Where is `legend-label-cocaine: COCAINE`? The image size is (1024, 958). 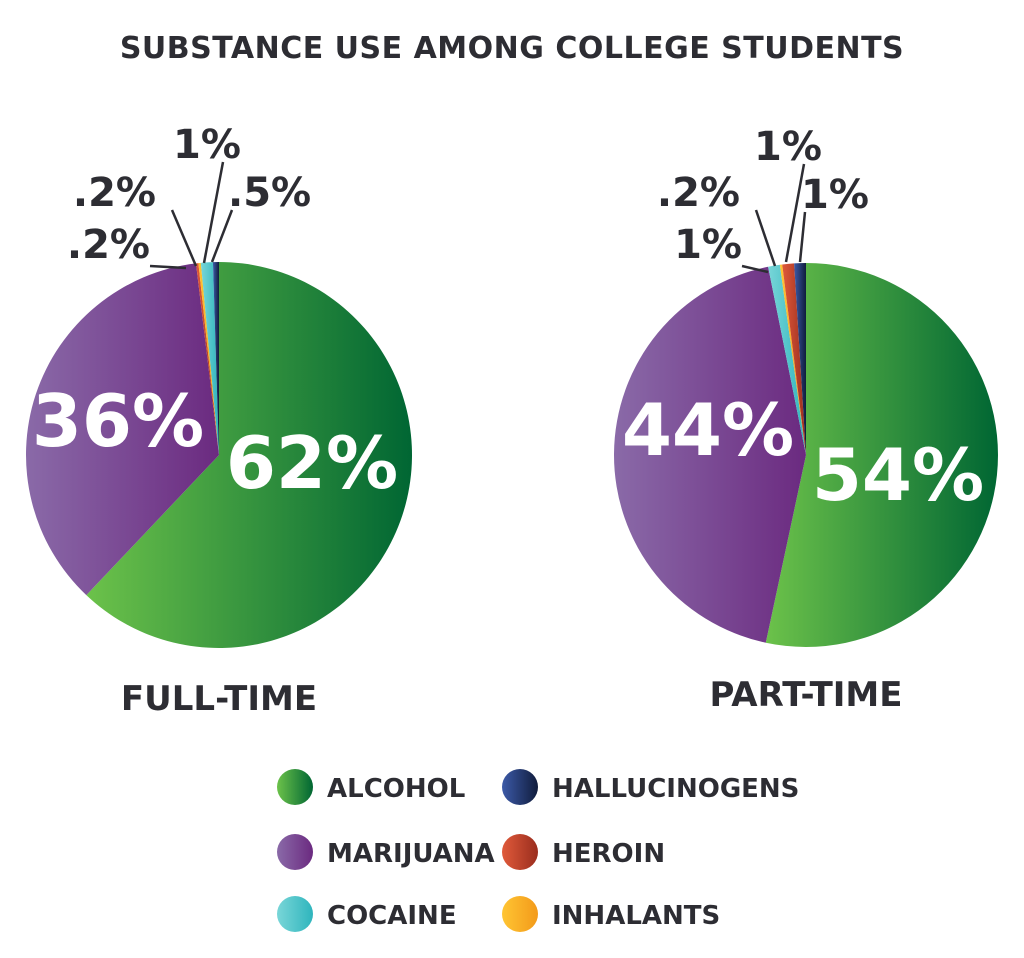 legend-label-cocaine: COCAINE is located at coordinates (392, 916).